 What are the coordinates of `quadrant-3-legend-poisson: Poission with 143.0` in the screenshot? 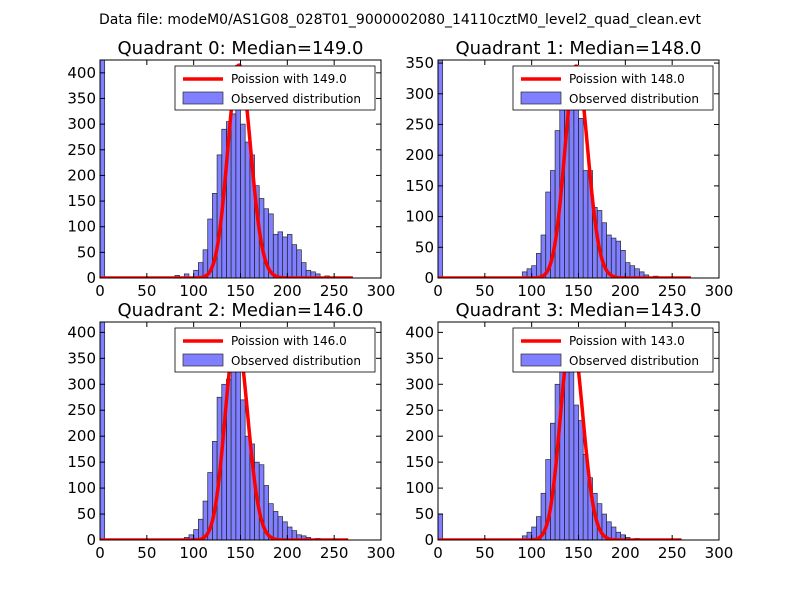 It's located at (627, 341).